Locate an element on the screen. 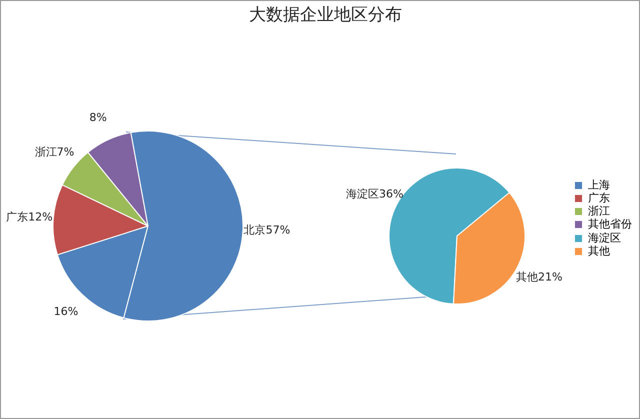 The width and height of the screenshot is (640, 419). data-label: 8% is located at coordinates (98, 117).